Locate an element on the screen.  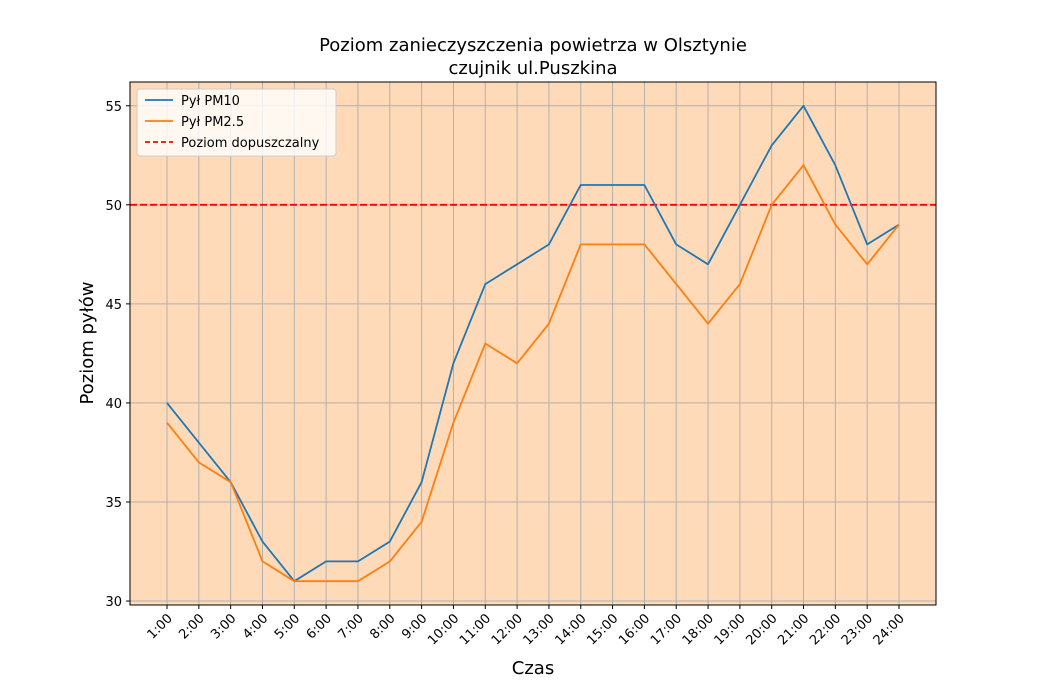
x-tick-label: 7:00 is located at coordinates (351, 626).